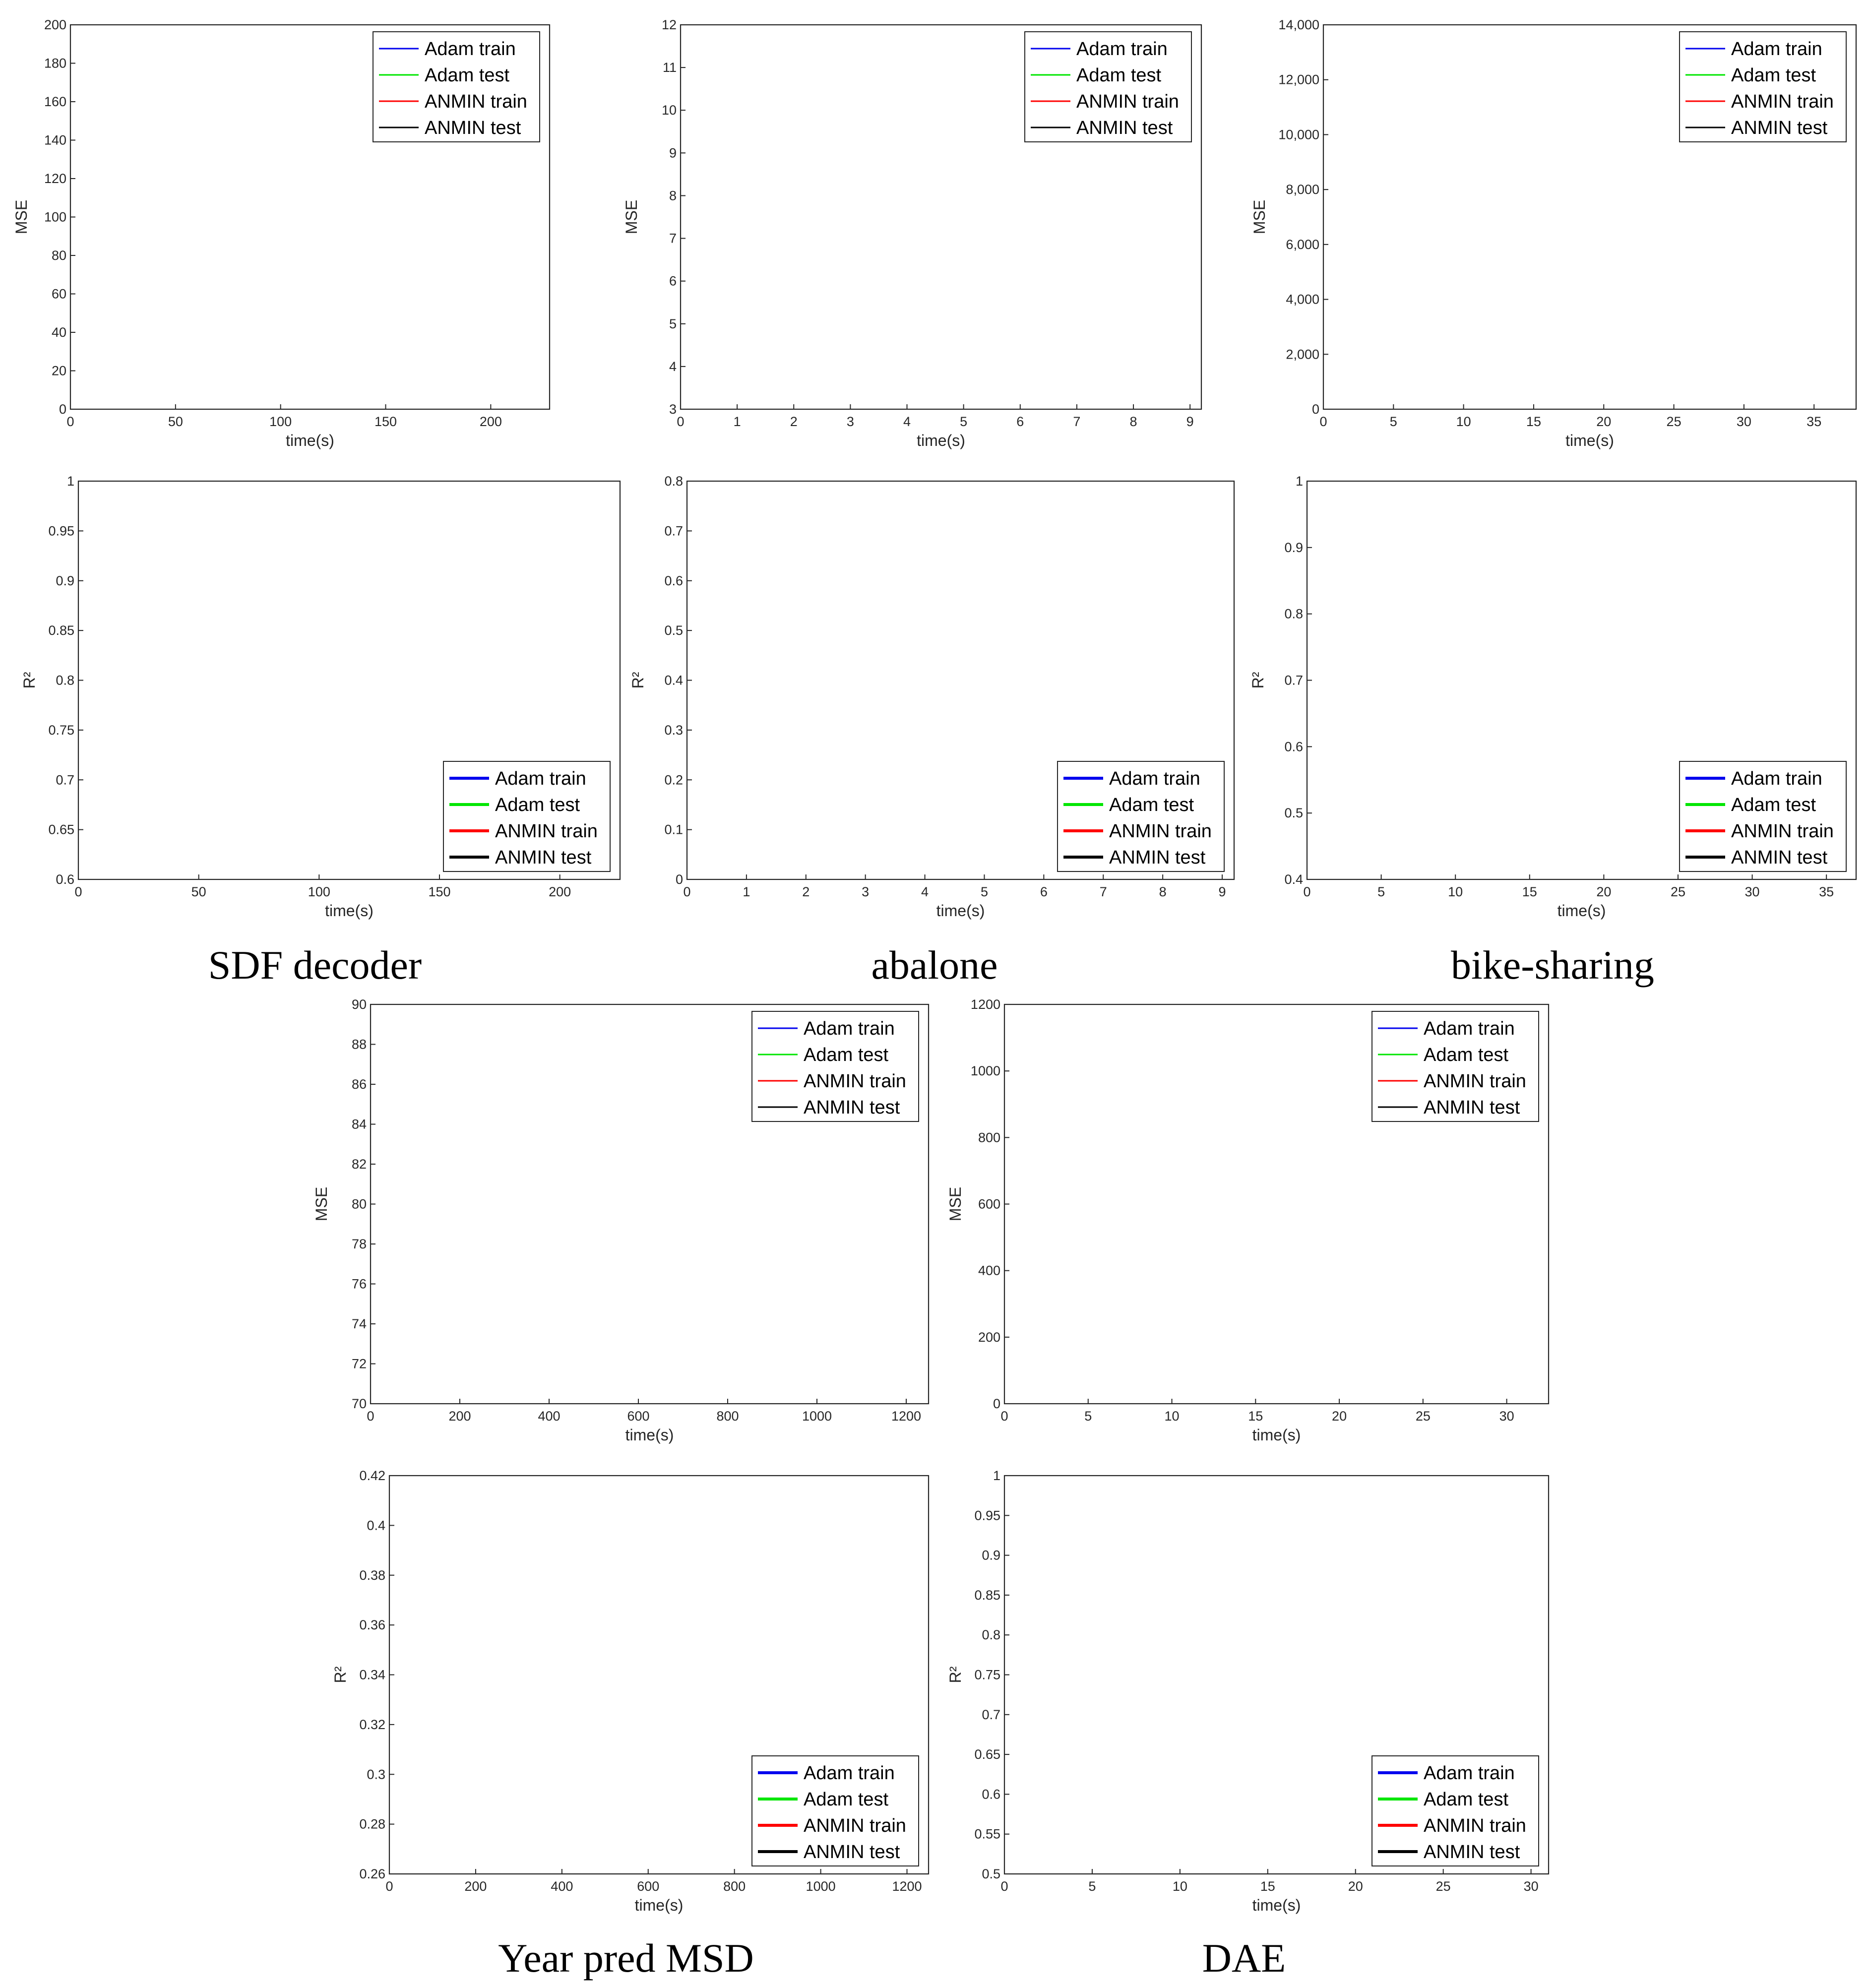 This screenshot has width=1869, height=1988. Describe the element at coordinates (1302, 190) in the screenshot. I see `y-tick-label: 8,000` at that location.